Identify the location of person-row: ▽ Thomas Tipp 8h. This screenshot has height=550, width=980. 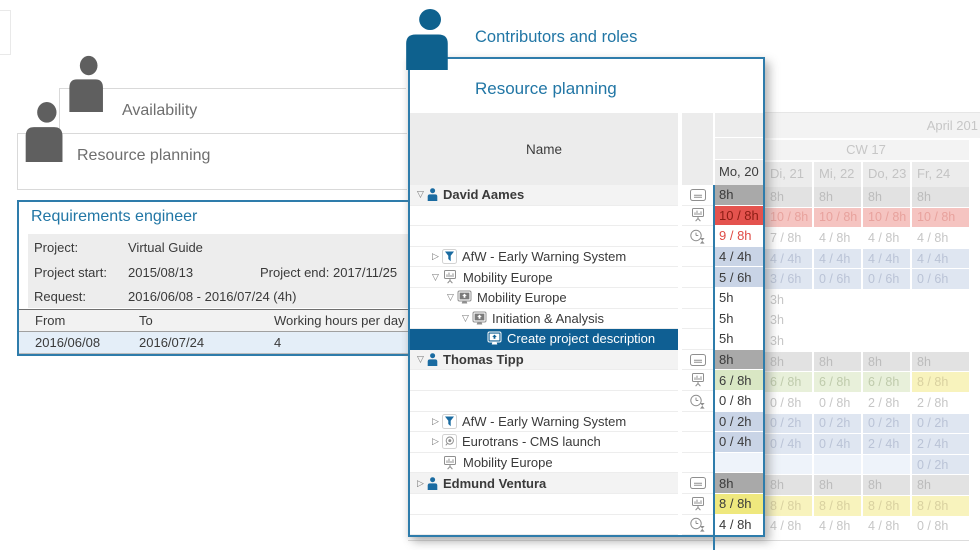
(586, 360).